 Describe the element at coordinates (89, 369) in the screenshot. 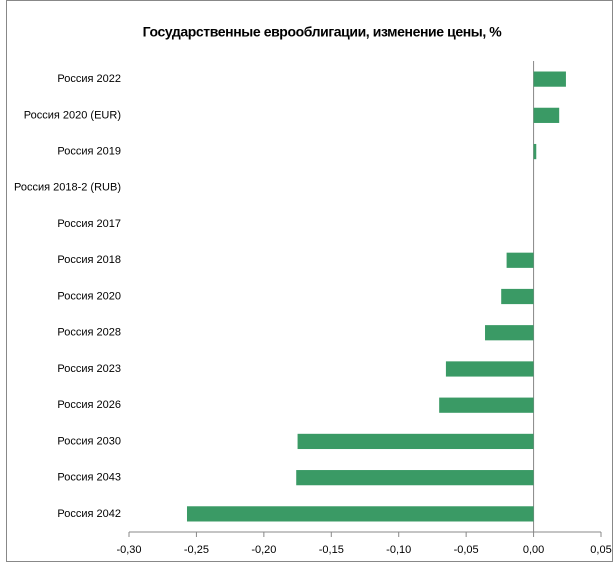

I see `y-tick-label: Россия 2023` at that location.